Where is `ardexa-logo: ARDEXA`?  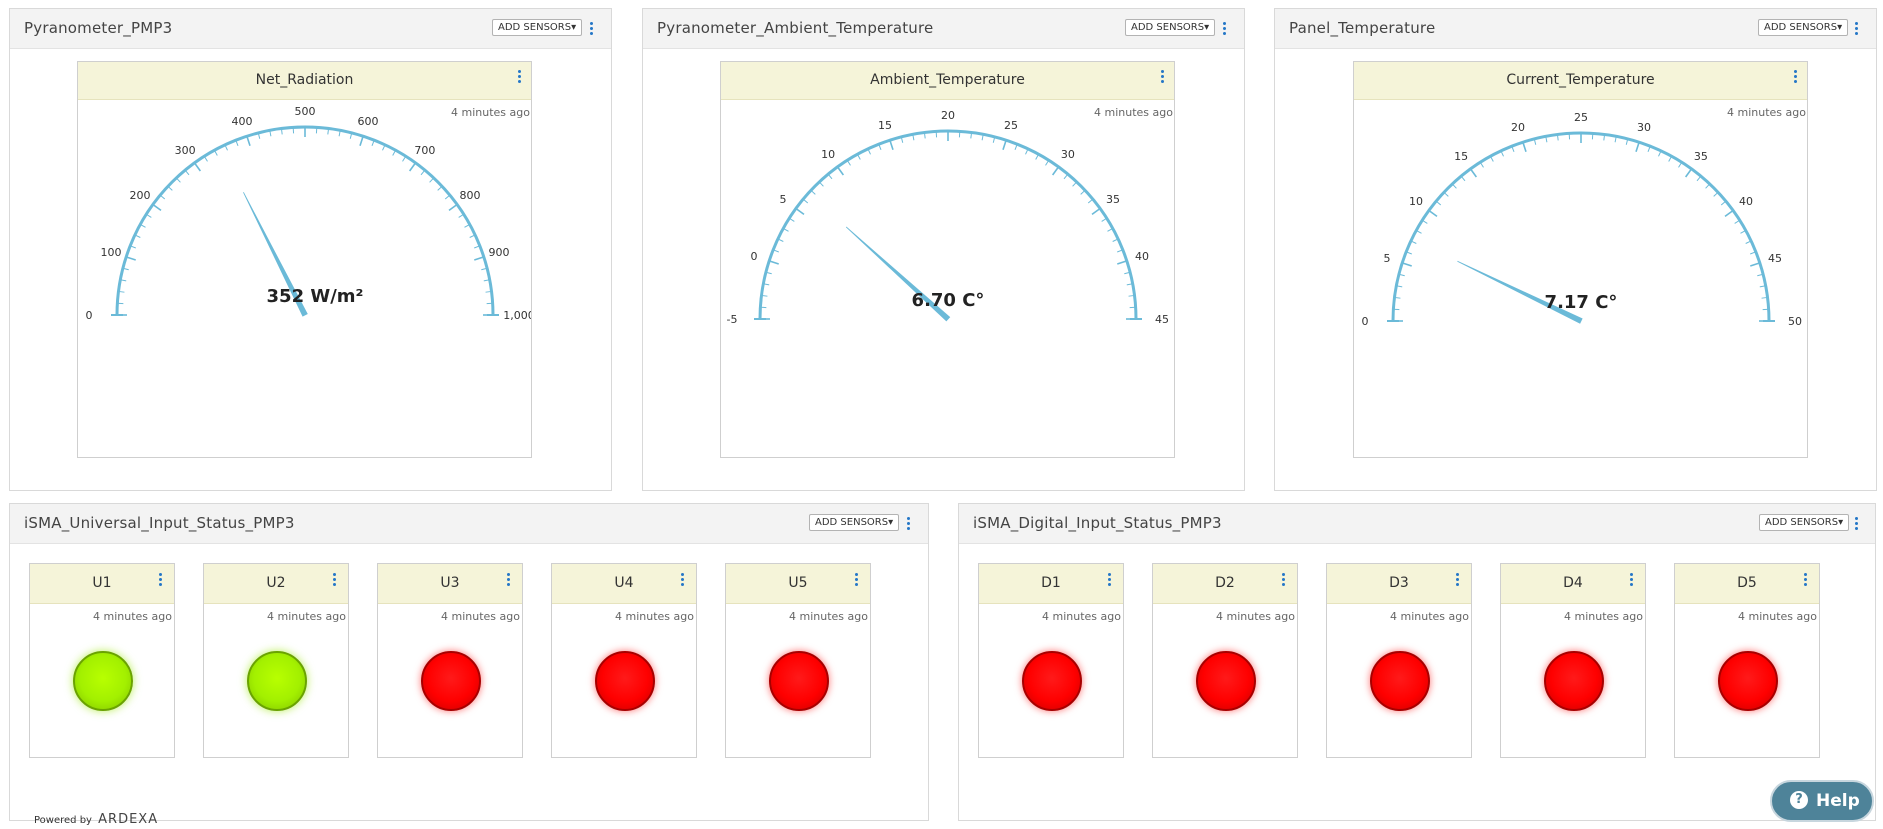 ardexa-logo: ARDEXA is located at coordinates (128, 819).